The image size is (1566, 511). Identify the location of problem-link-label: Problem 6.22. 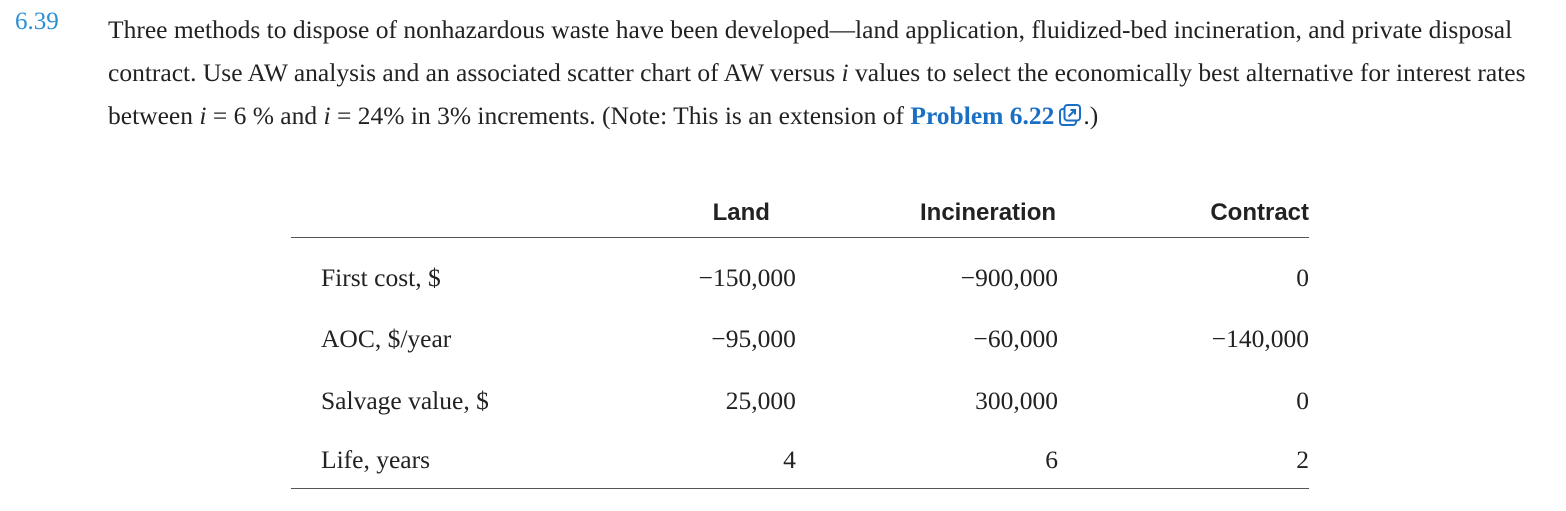
(982, 115).